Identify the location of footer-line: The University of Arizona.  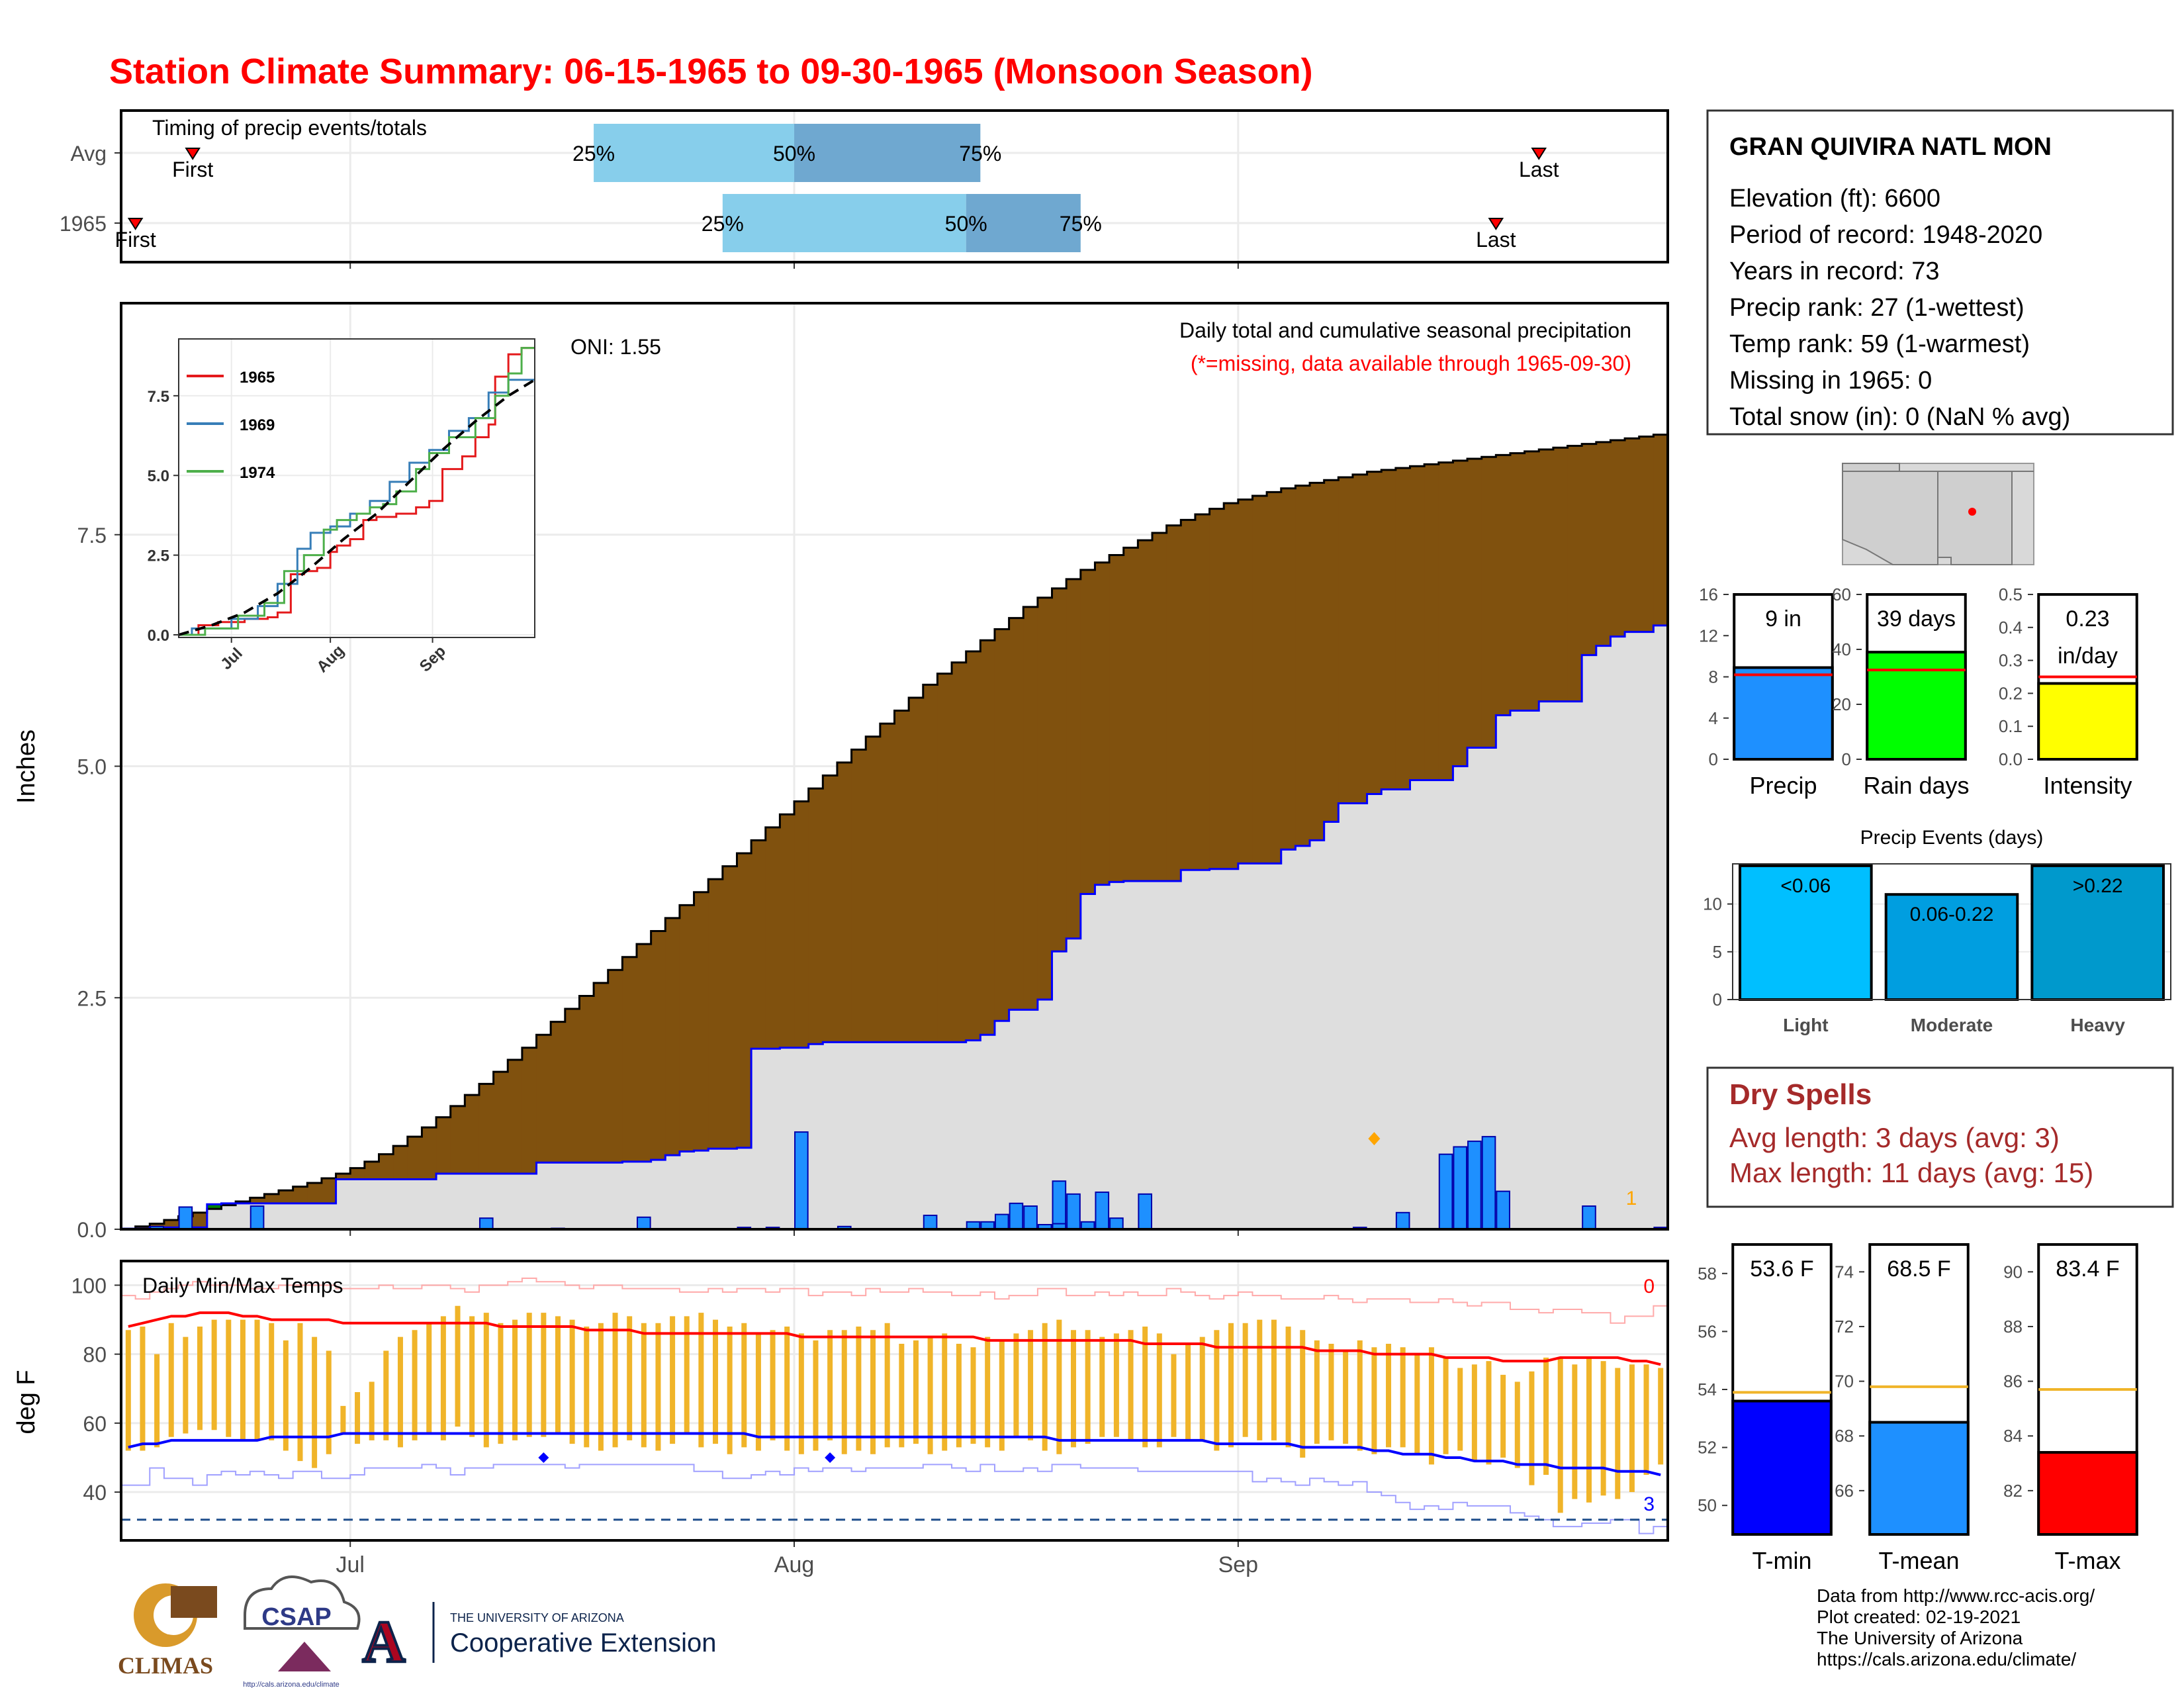
(1920, 1638).